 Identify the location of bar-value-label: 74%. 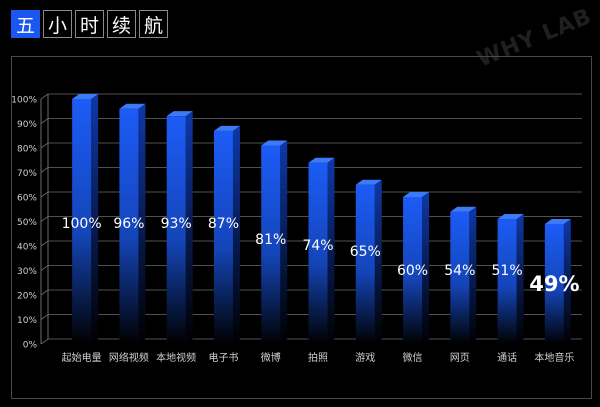
(317, 246).